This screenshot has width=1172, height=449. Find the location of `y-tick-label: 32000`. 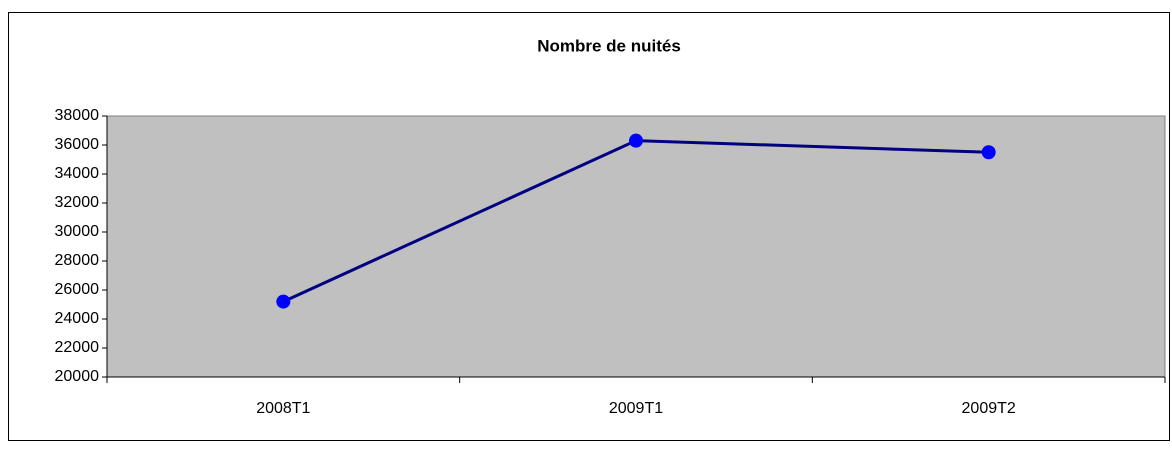

y-tick-label: 32000 is located at coordinates (77, 202).